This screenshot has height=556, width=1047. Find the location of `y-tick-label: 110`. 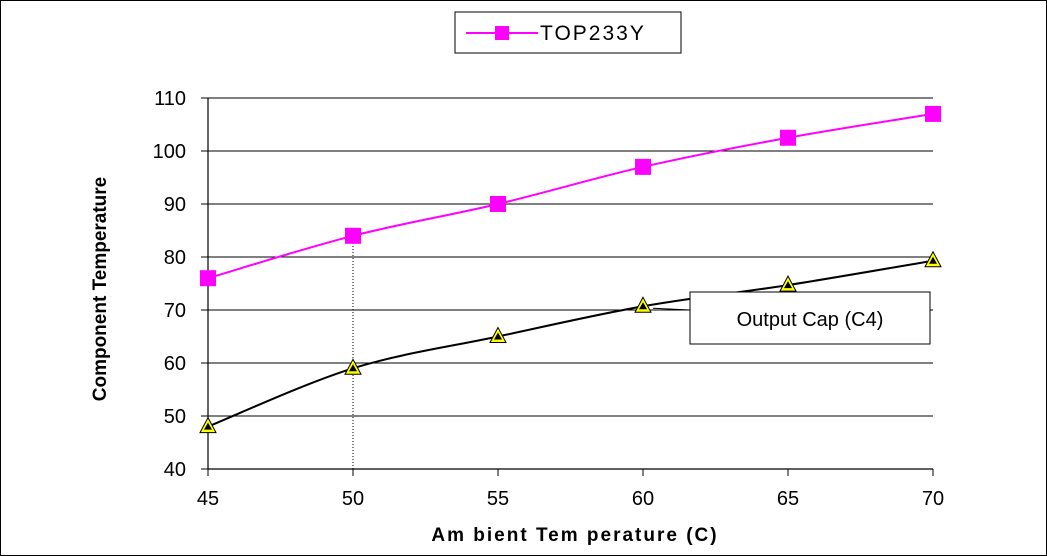

y-tick-label: 110 is located at coordinates (170, 99).